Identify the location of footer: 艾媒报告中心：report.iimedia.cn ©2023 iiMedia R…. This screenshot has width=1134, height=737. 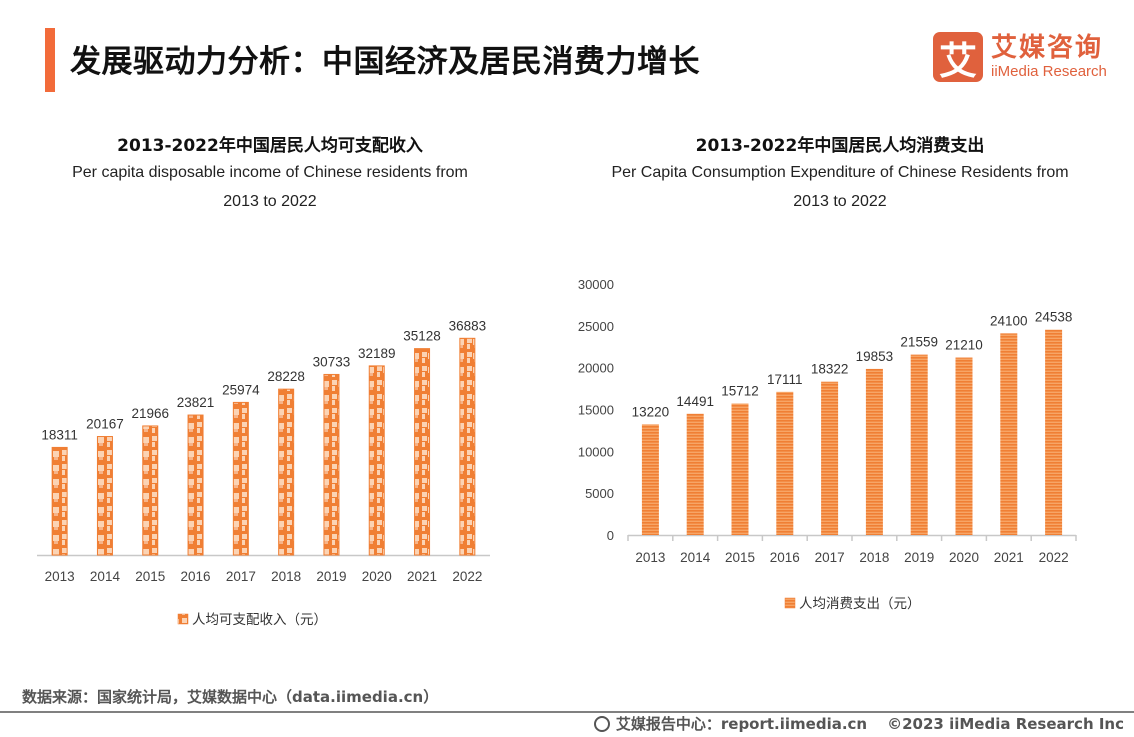
(858, 723).